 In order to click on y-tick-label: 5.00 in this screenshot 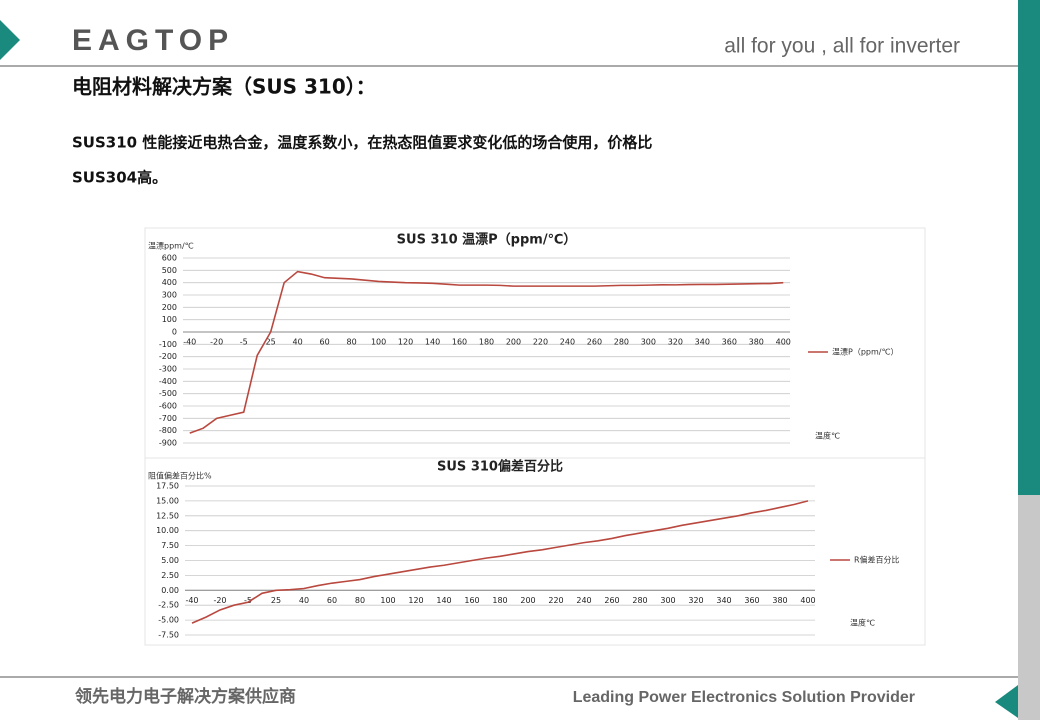, I will do `click(170, 560)`.